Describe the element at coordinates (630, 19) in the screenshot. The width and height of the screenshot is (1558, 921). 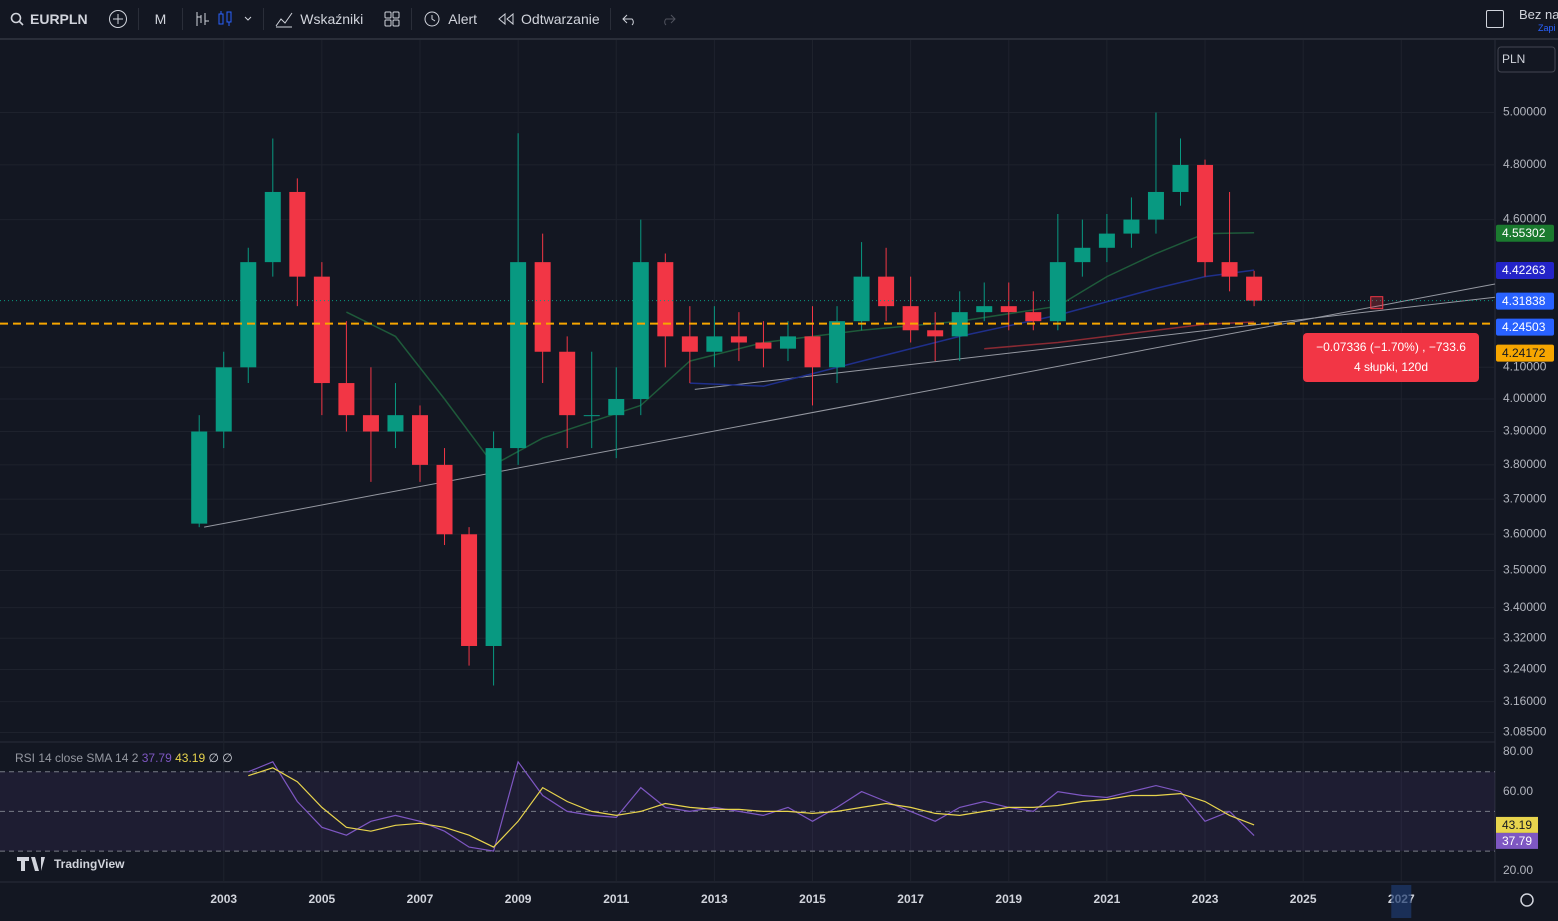
I see `undo` at that location.